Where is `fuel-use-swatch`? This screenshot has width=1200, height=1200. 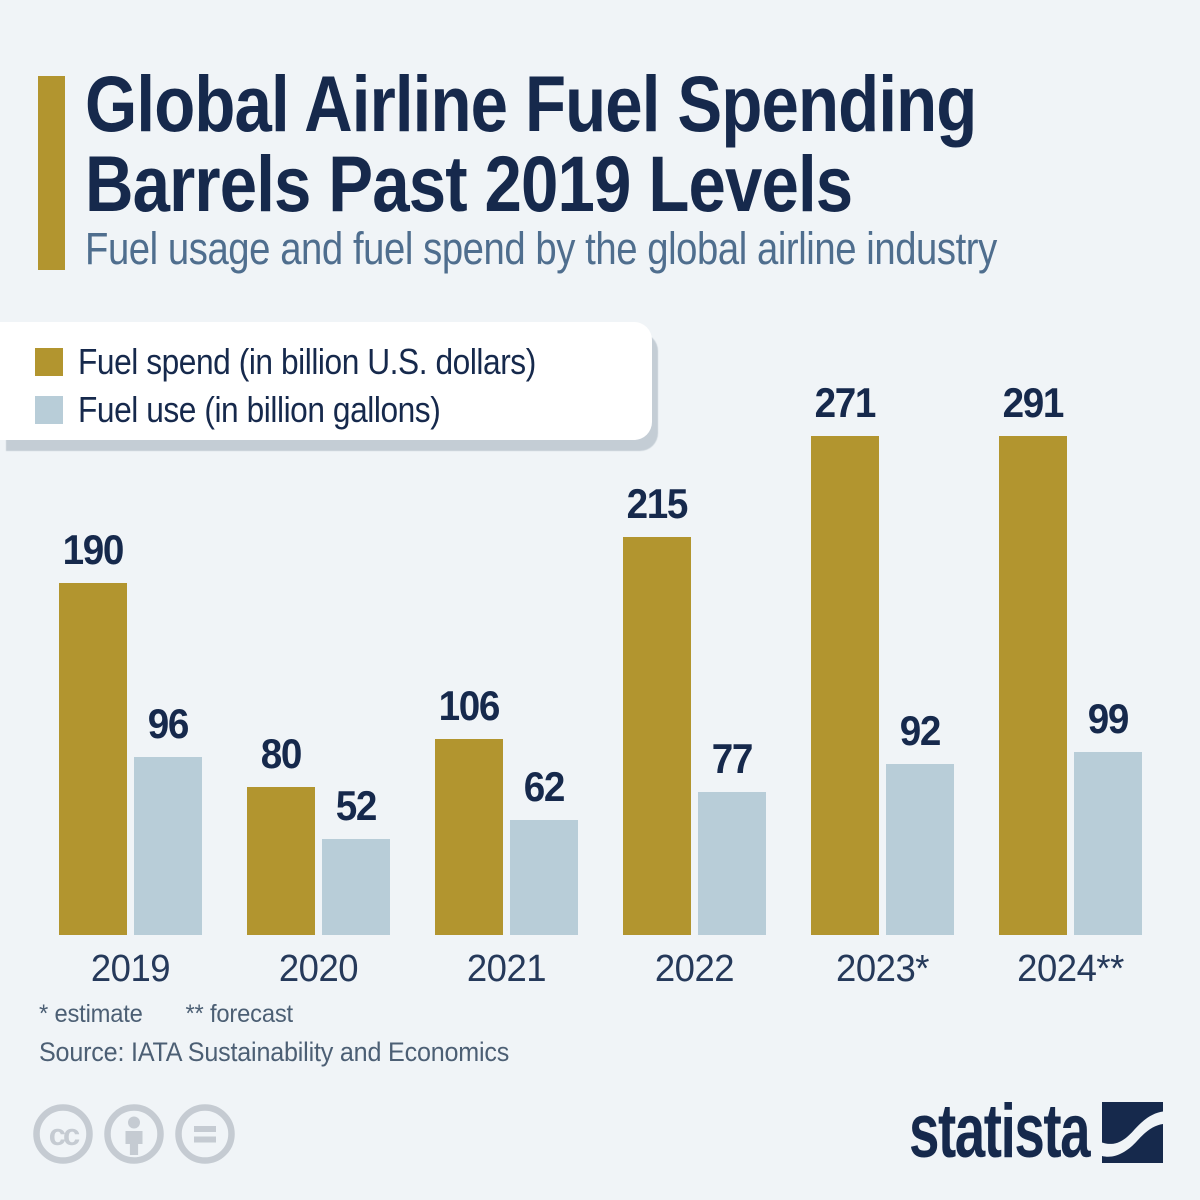 fuel-use-swatch is located at coordinates (49, 410).